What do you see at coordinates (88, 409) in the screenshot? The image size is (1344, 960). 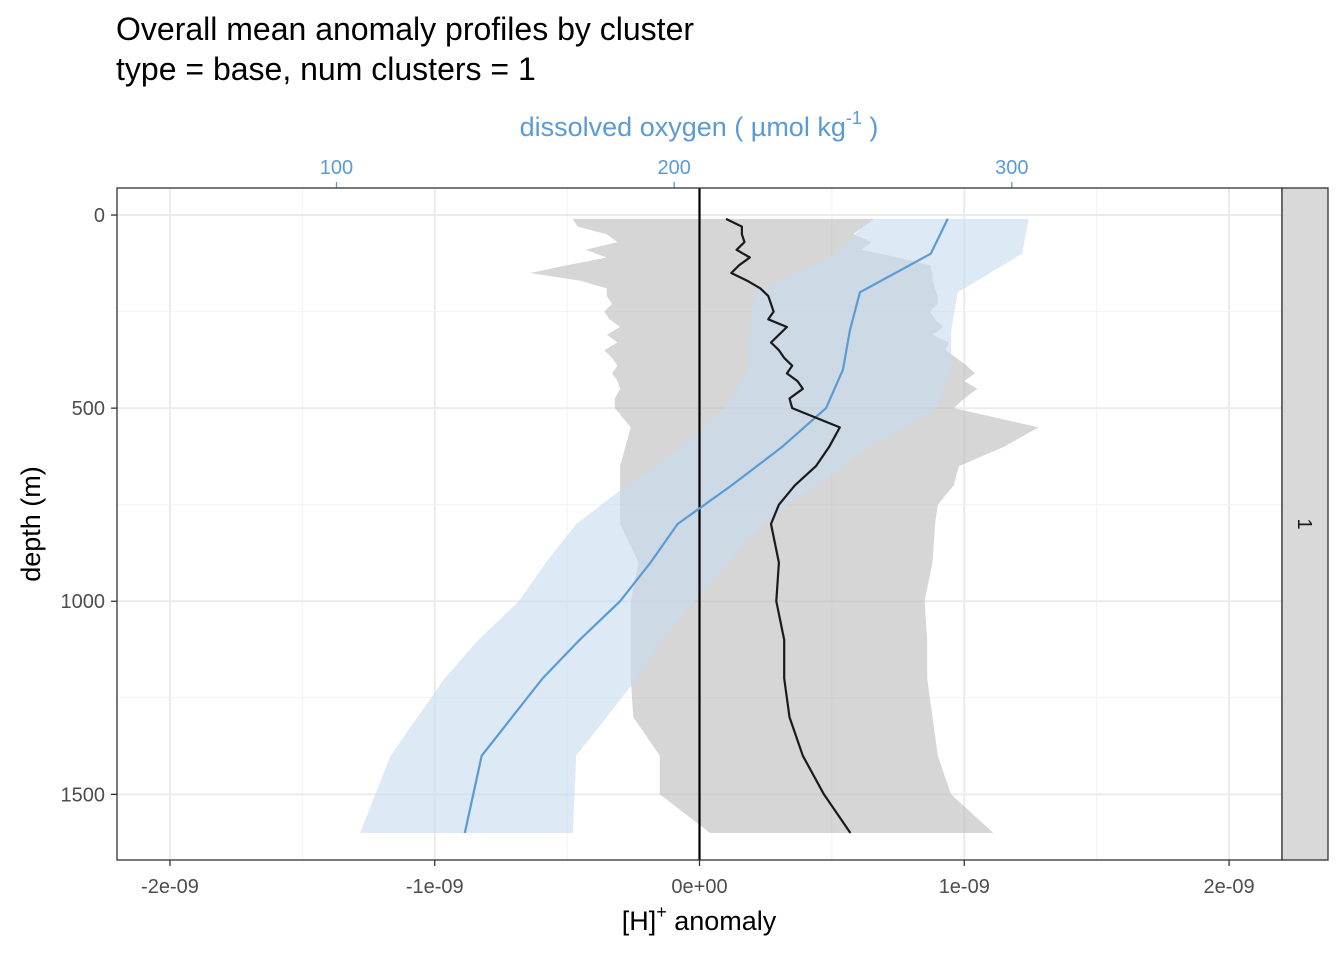 I see `y-tick-label: 500` at bounding box center [88, 409].